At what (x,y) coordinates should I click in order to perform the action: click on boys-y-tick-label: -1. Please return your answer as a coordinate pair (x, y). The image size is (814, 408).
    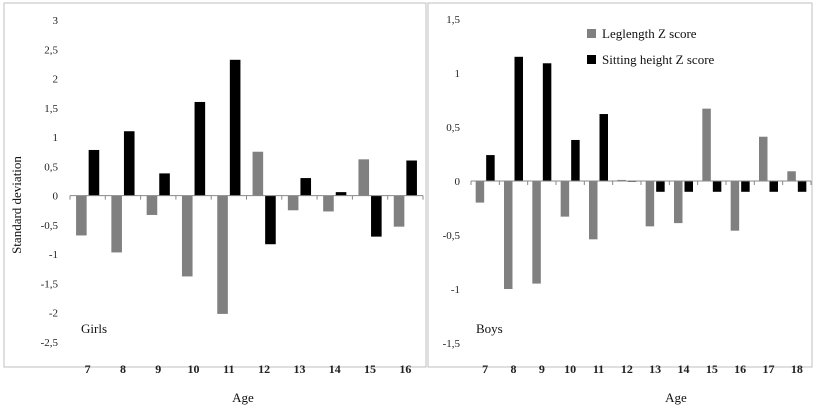
    Looking at the image, I should click on (455, 290).